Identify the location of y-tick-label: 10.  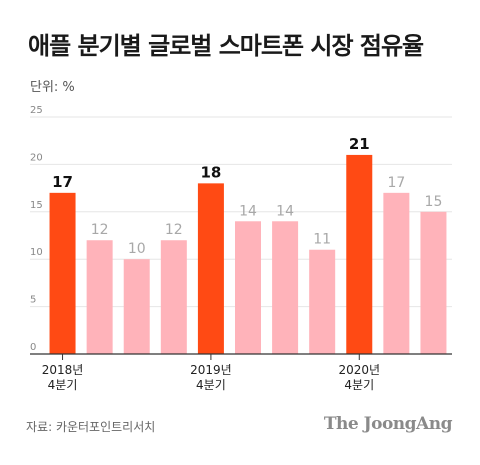
(36, 252).